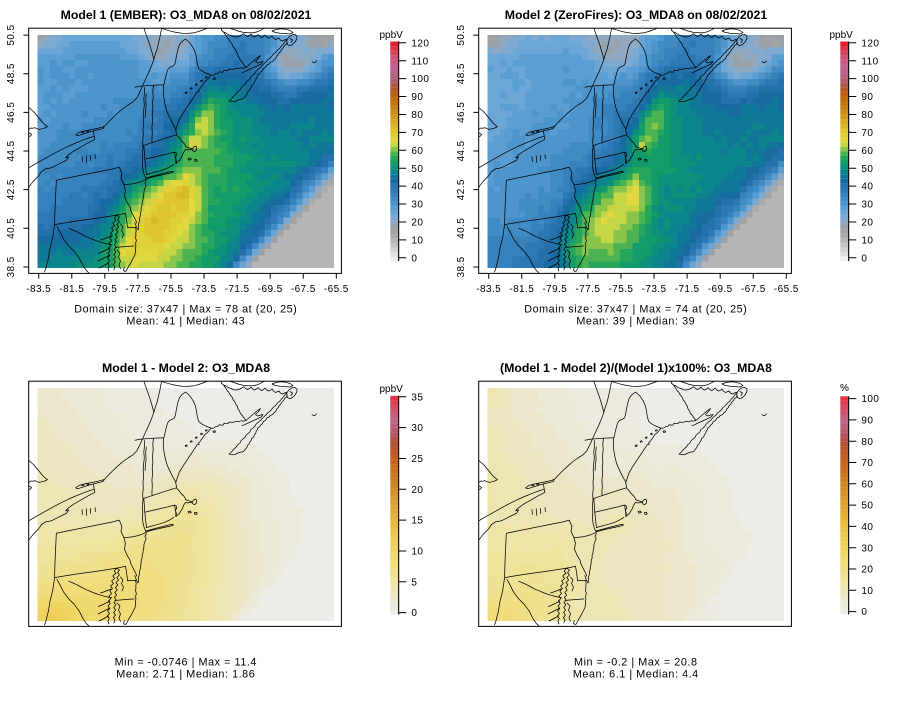 The width and height of the screenshot is (900, 711). I want to click on svg-text: 35, so click(417, 397).